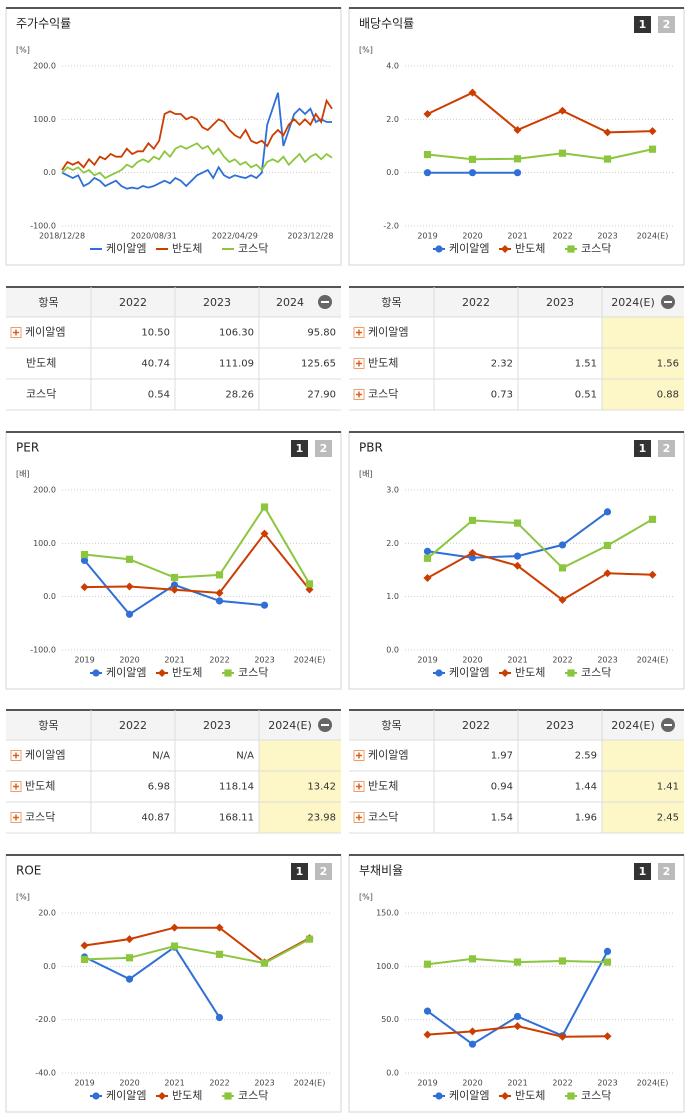  Describe the element at coordinates (668, 787) in the screenshot. I see `cell-value: 1.41` at that location.